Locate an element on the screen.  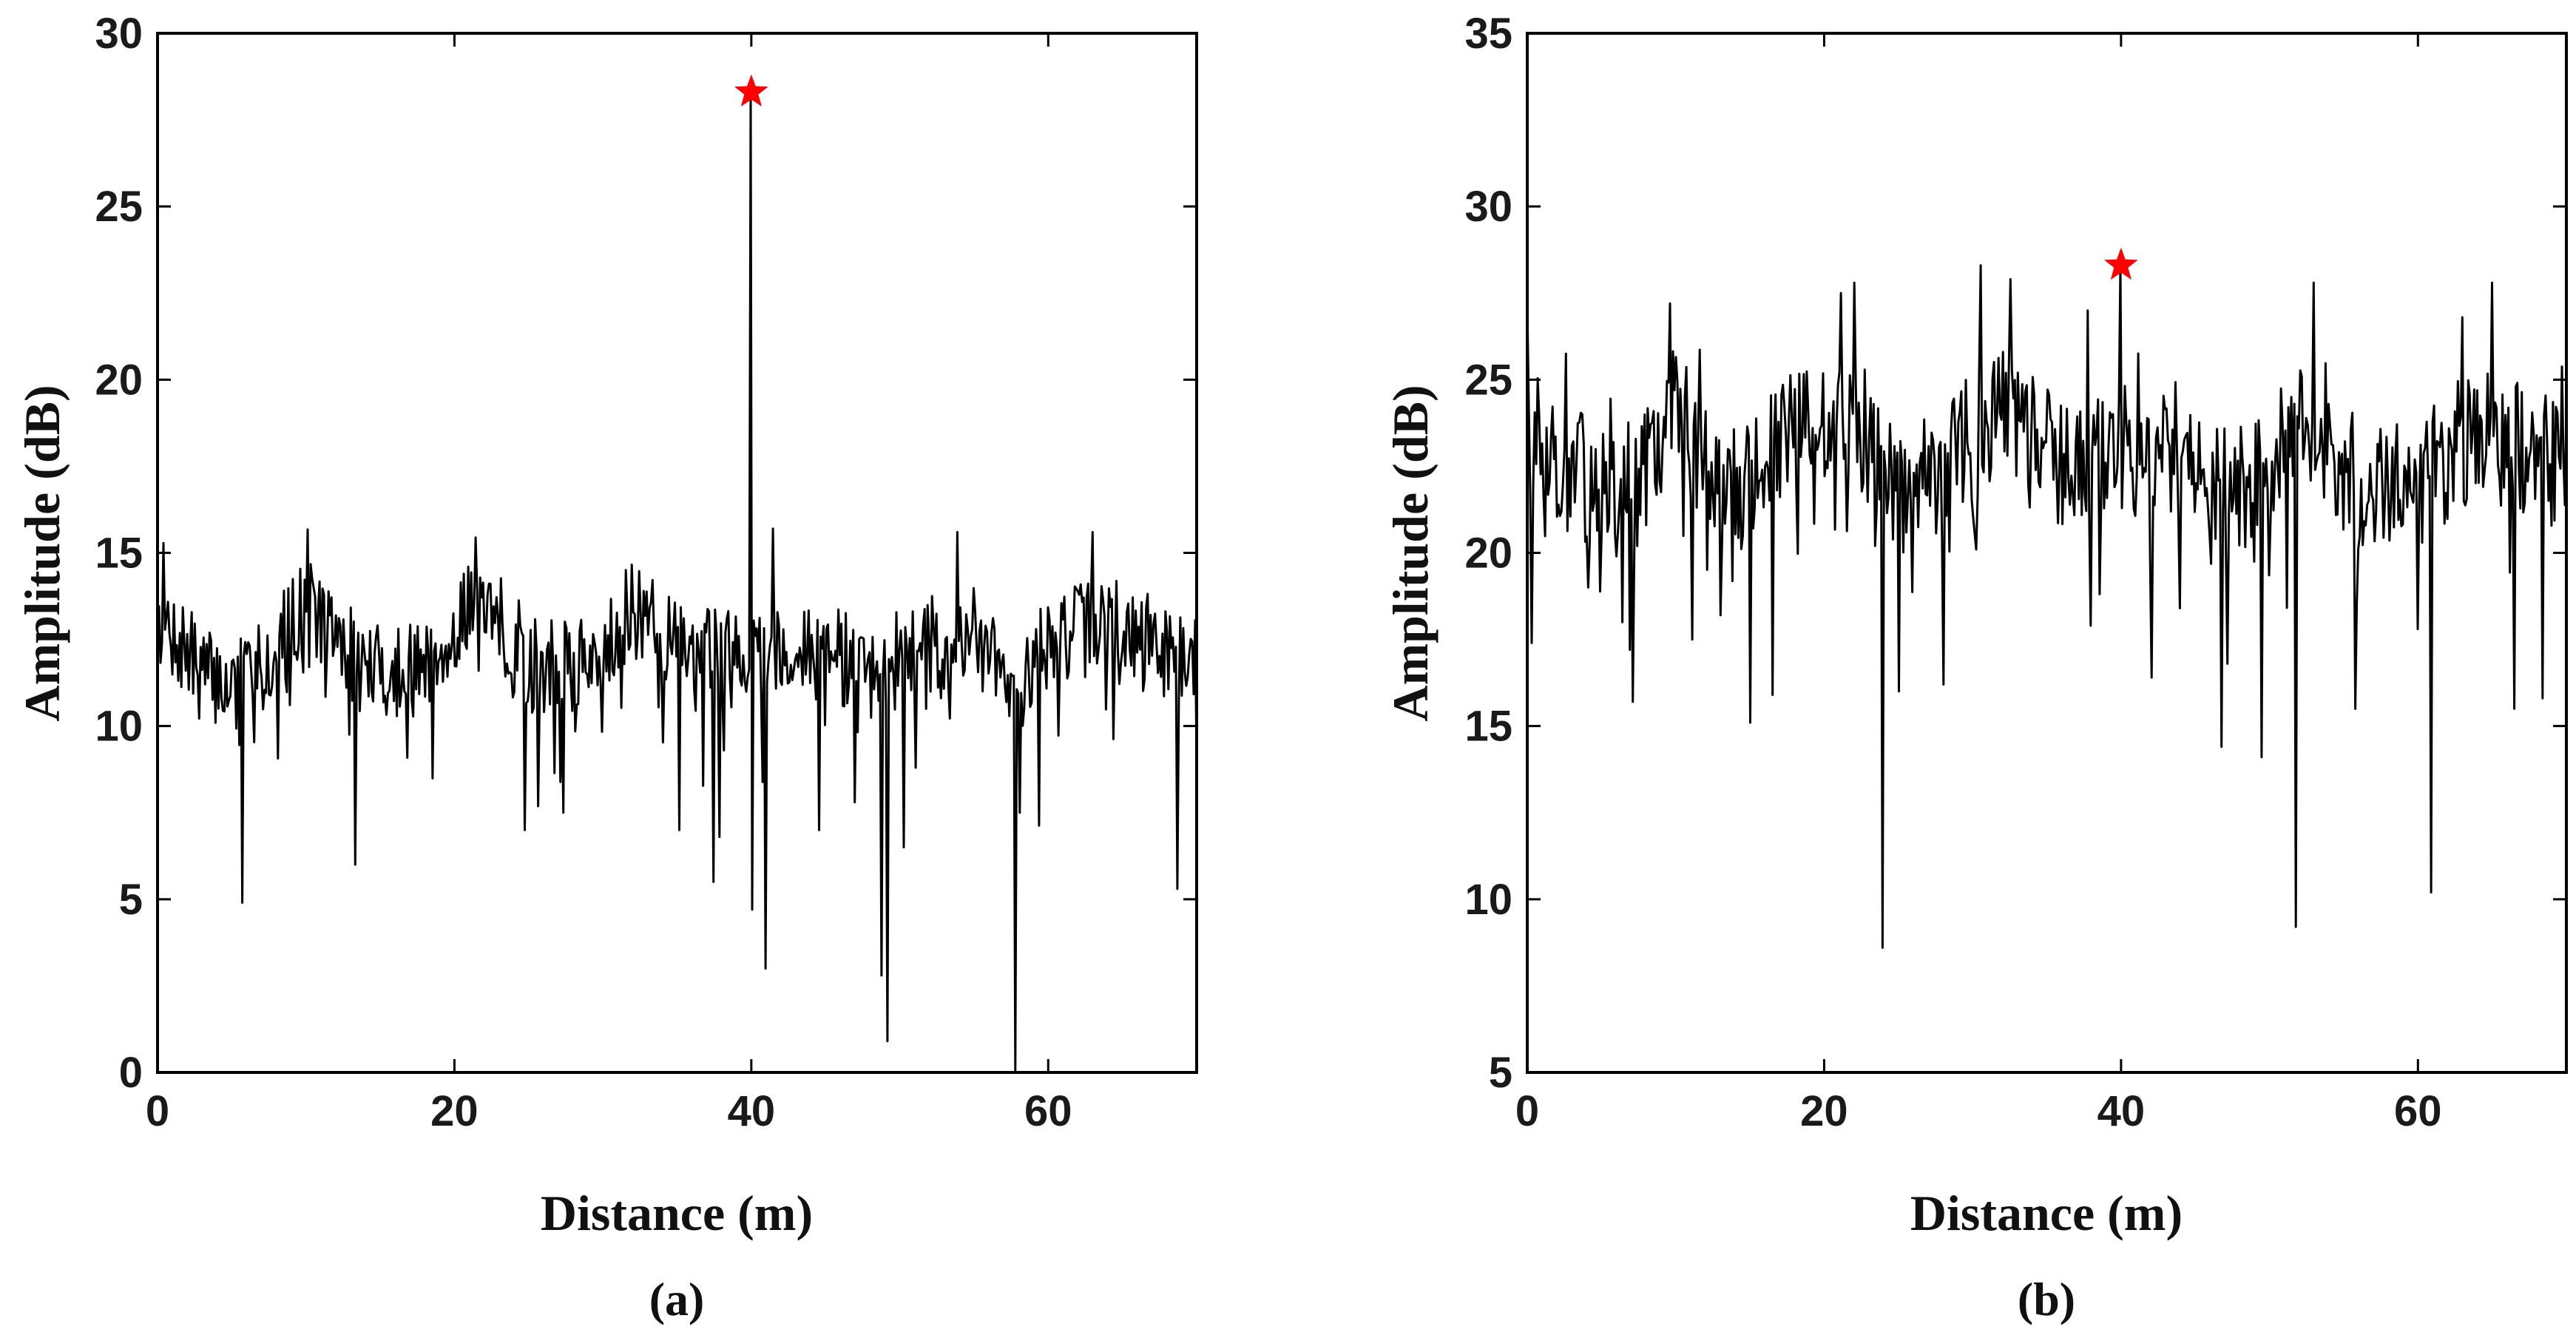
y-tick-label: 35 is located at coordinates (1488, 34).